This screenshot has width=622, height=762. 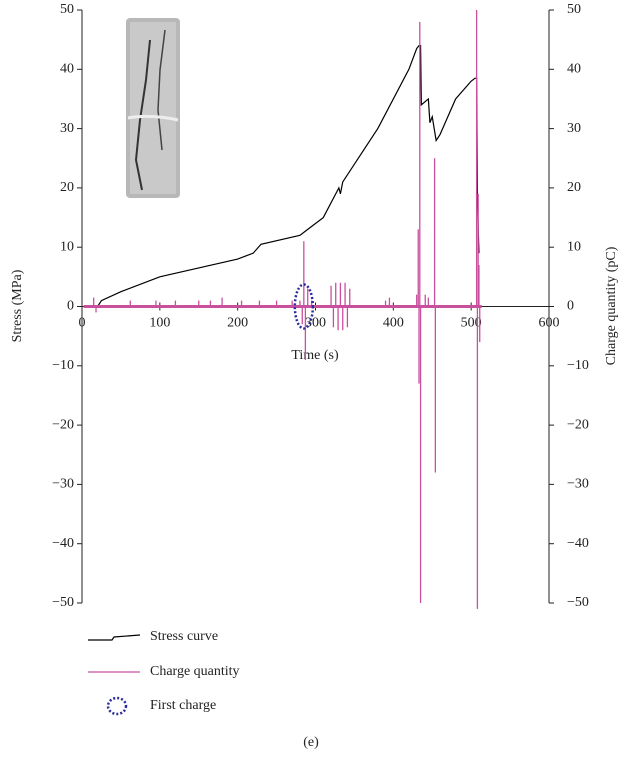 What do you see at coordinates (574, 128) in the screenshot?
I see `y2-tick-label: 30` at bounding box center [574, 128].